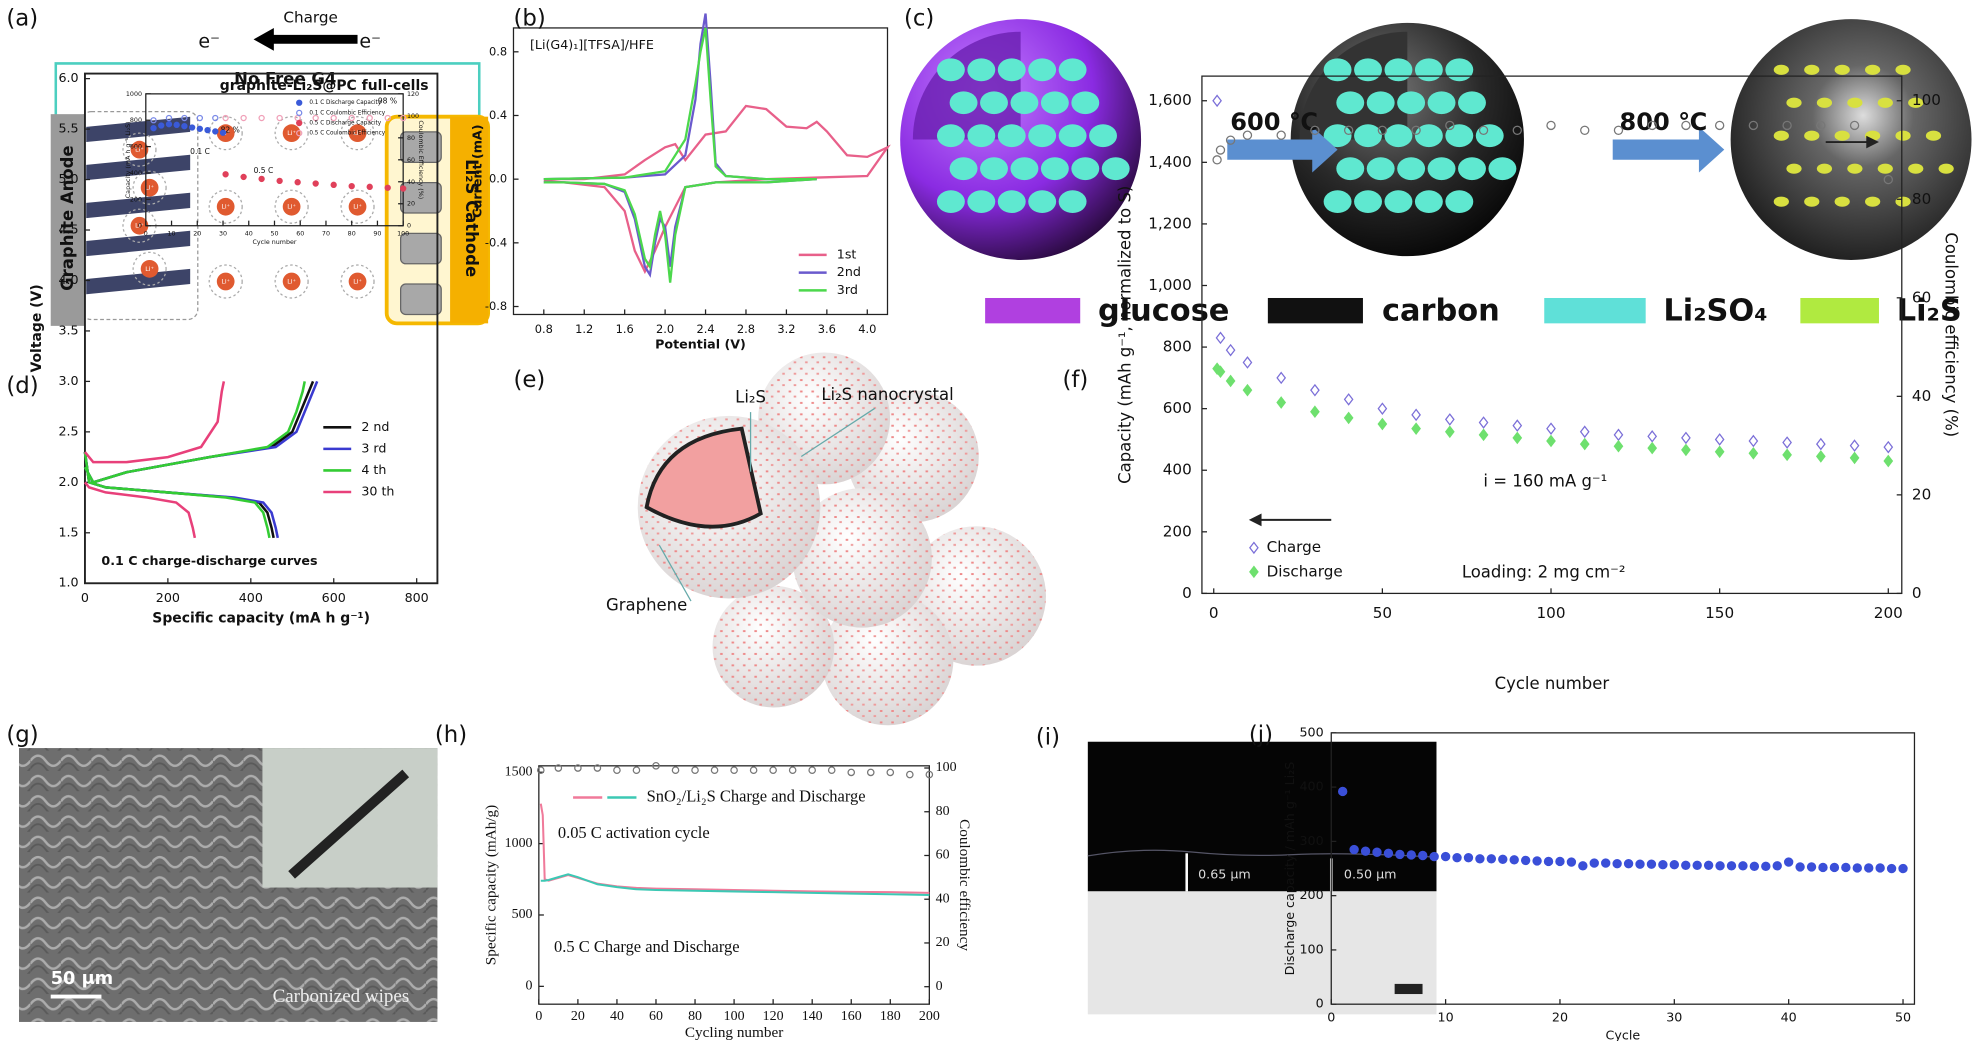 The width and height of the screenshot is (1988, 1041). I want to click on panel-label: (h), so click(451, 735).